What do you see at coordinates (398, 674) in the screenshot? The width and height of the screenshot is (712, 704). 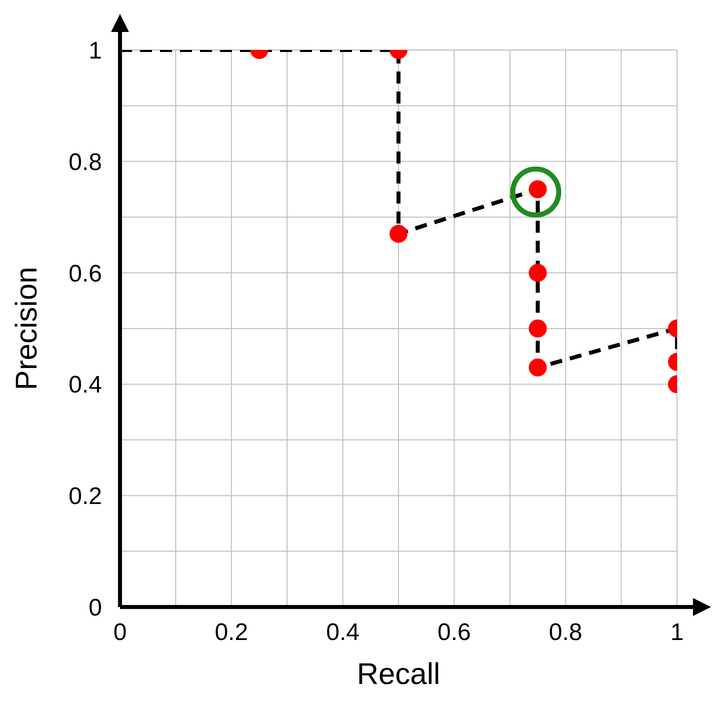 I see `x-axis-title: Recall` at bounding box center [398, 674].